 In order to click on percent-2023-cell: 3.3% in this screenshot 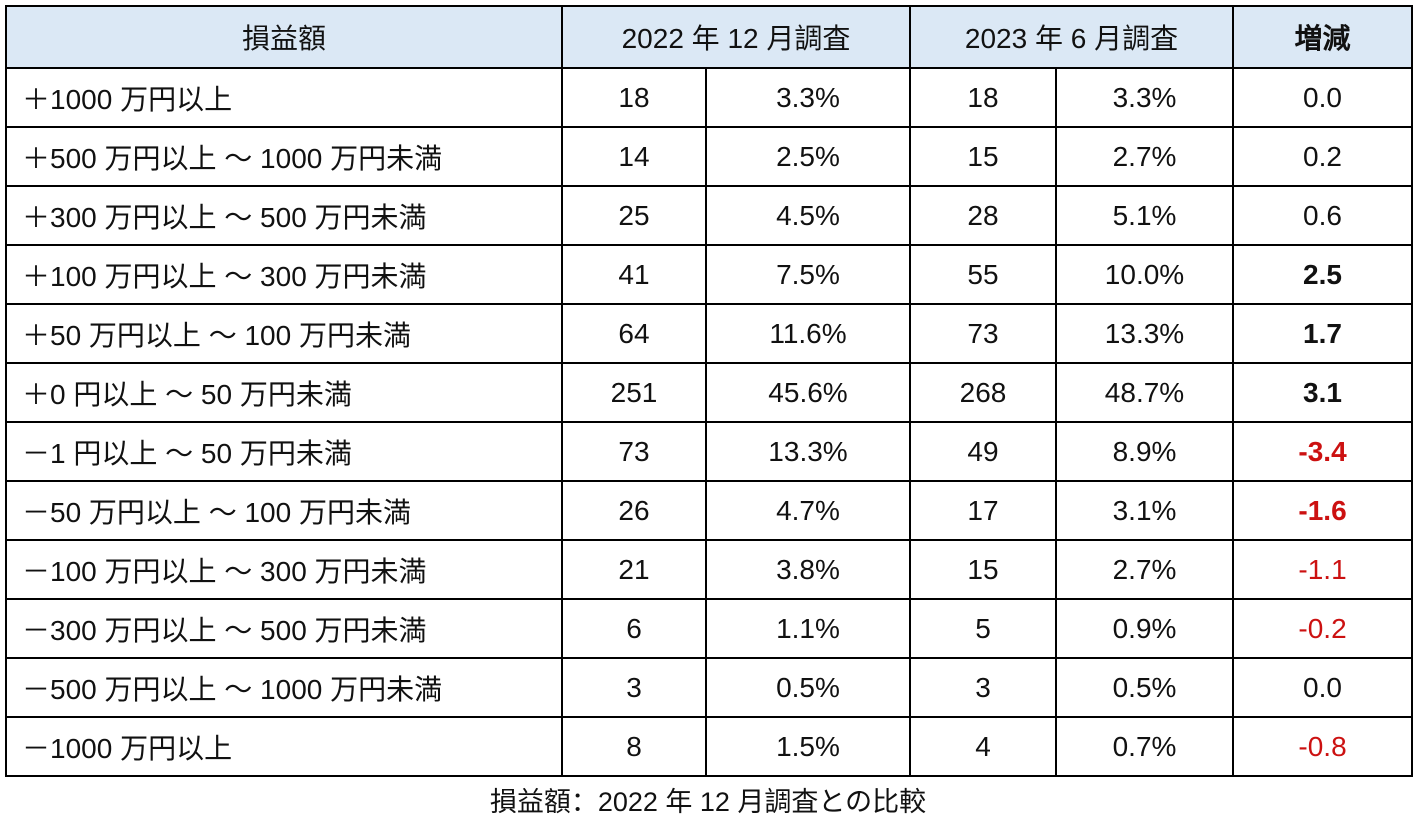, I will do `click(1144, 97)`.